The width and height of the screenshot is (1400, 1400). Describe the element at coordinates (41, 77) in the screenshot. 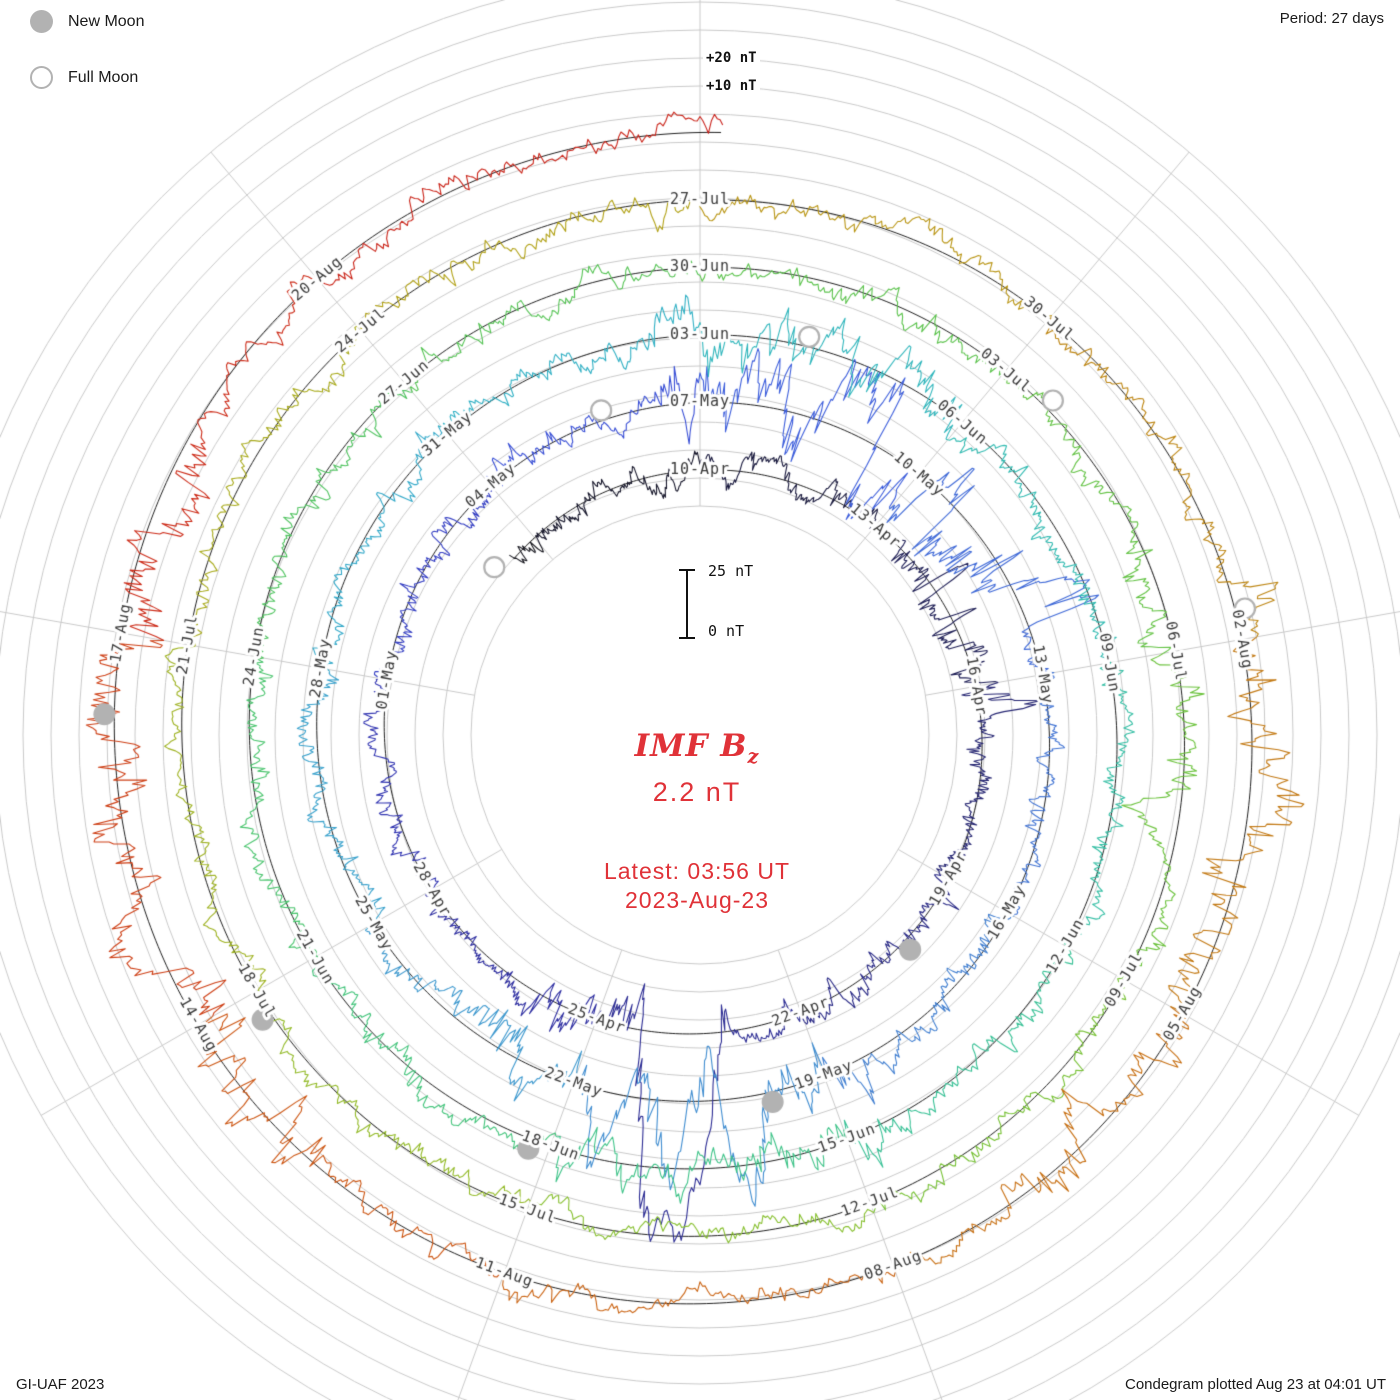

I see `full-moon-icon` at that location.